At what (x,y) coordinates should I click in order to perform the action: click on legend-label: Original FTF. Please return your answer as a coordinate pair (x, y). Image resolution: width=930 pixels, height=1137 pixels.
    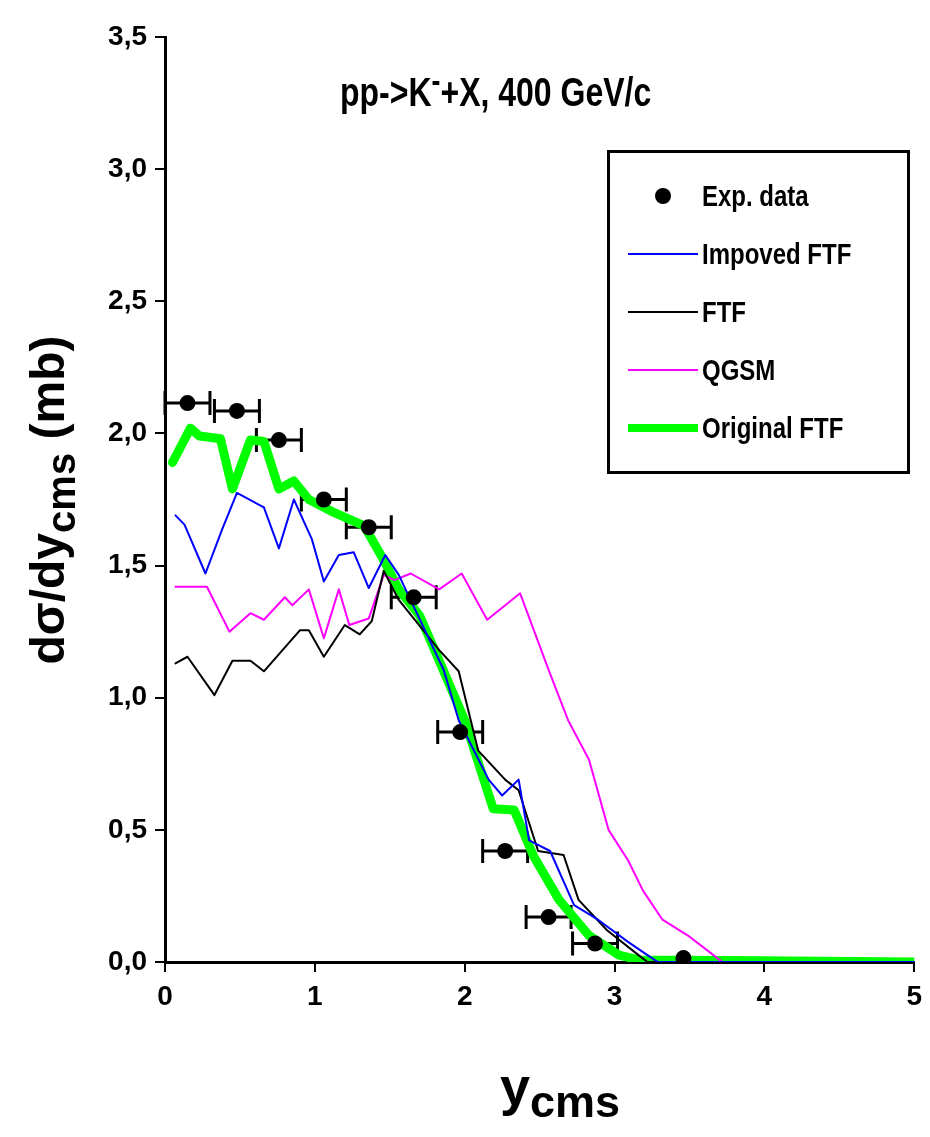
    Looking at the image, I should click on (773, 428).